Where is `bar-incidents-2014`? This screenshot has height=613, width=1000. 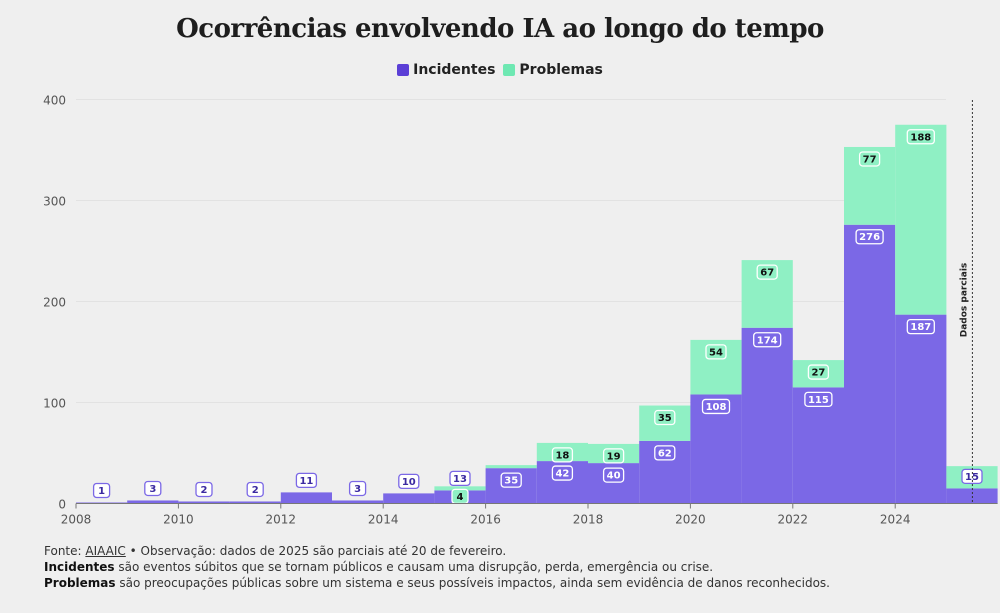
bar-incidents-2014 is located at coordinates (409, 498).